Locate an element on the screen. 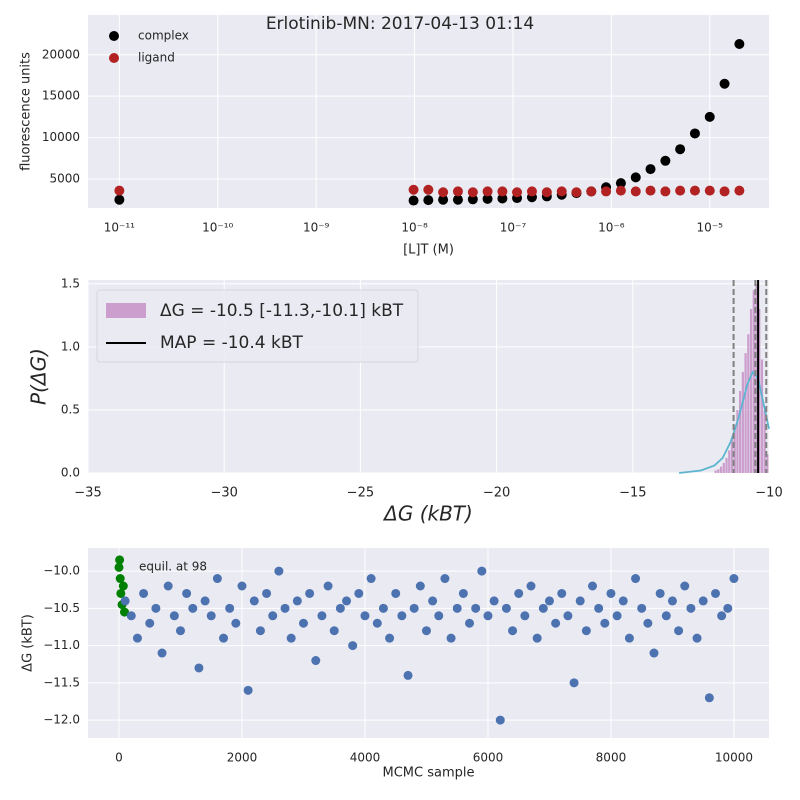  y-axis-label: P(ΔG) is located at coordinates (39, 376).